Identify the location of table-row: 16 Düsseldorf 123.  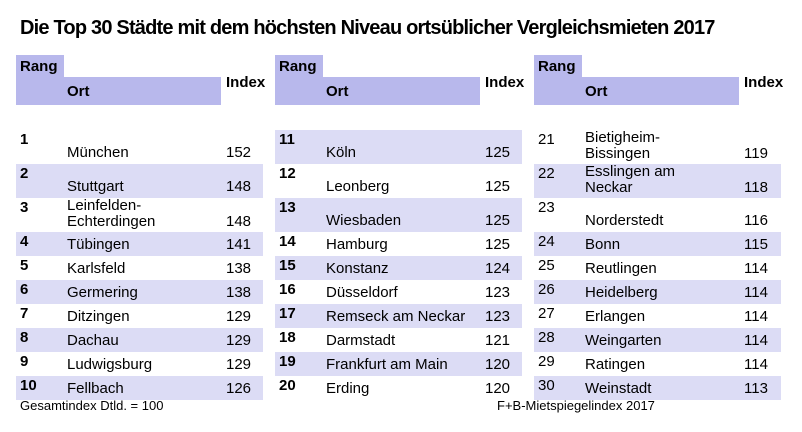
(398, 292).